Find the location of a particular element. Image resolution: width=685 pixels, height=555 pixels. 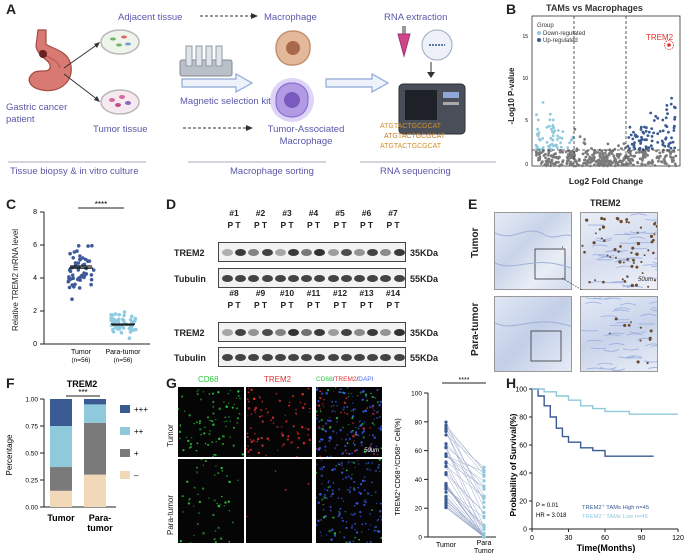

tubulin-band is located at coordinates (254, 278).